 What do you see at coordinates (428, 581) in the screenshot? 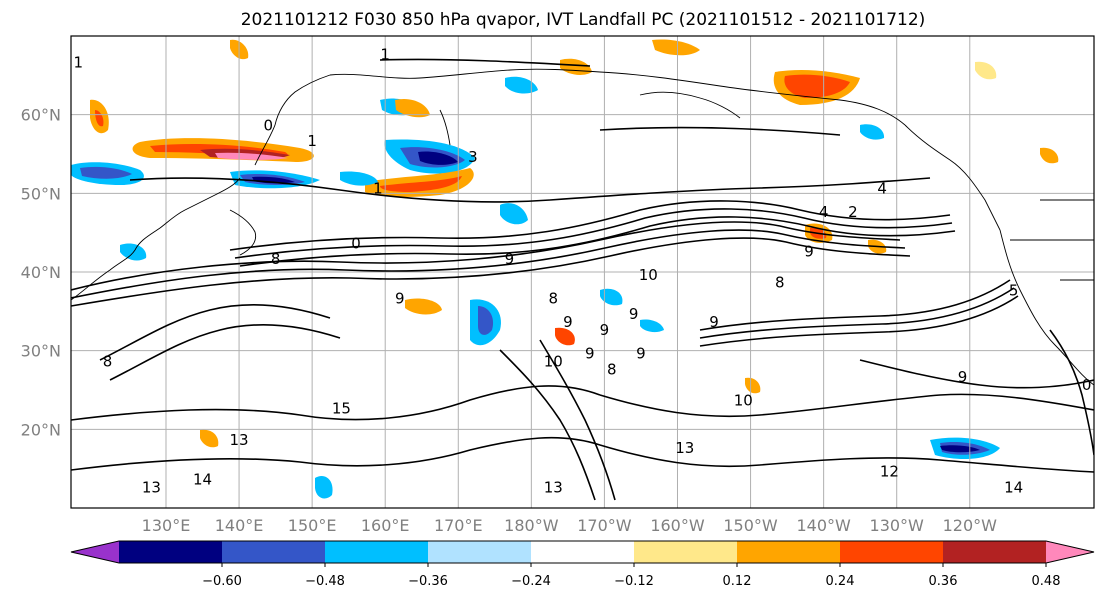
I see `colorbar-tick-label: −0.36` at bounding box center [428, 581].